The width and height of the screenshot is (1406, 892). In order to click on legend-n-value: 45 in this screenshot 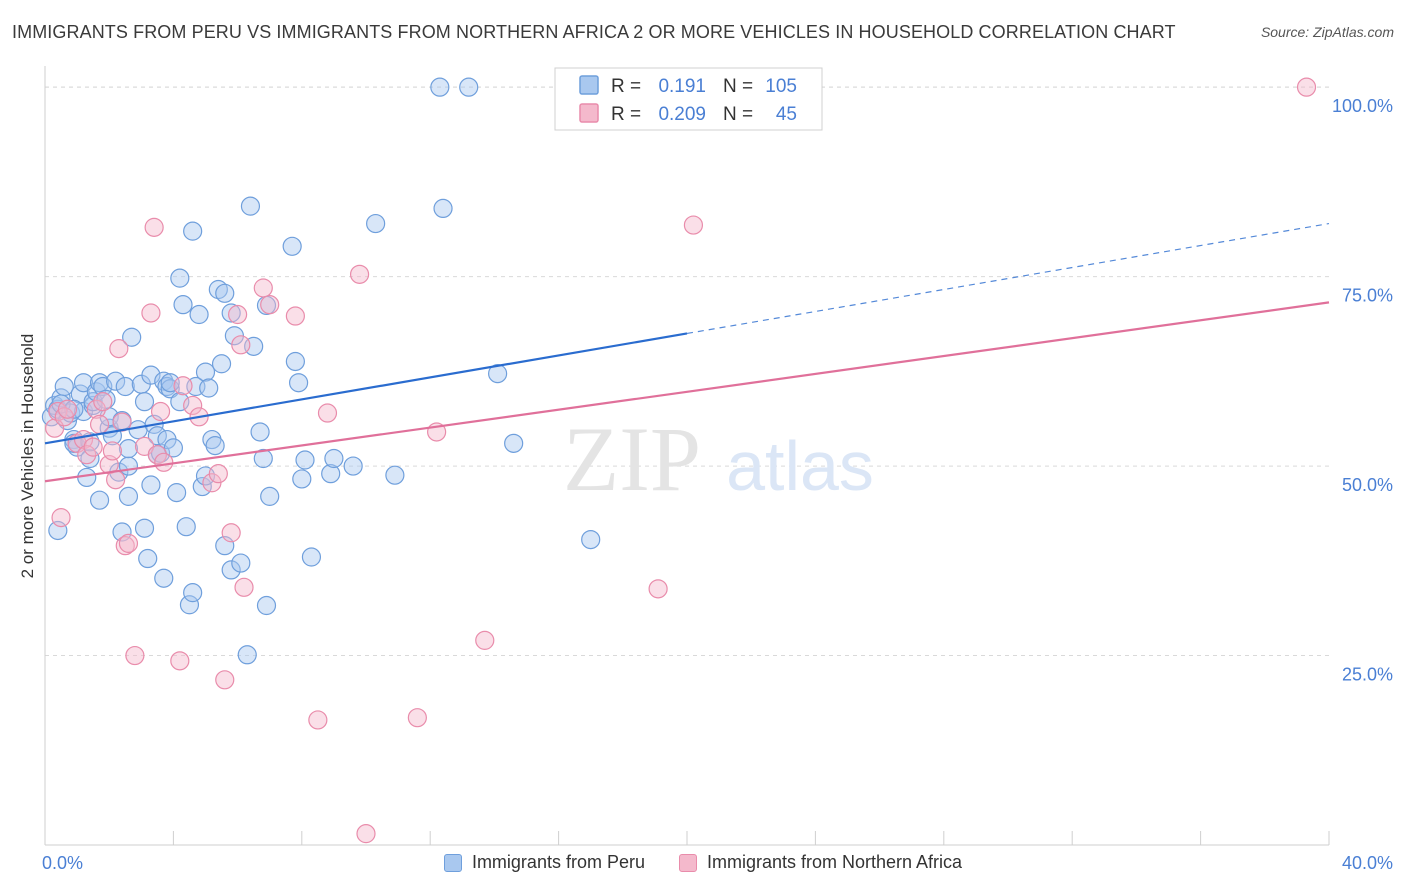, I will do `click(786, 114)`.